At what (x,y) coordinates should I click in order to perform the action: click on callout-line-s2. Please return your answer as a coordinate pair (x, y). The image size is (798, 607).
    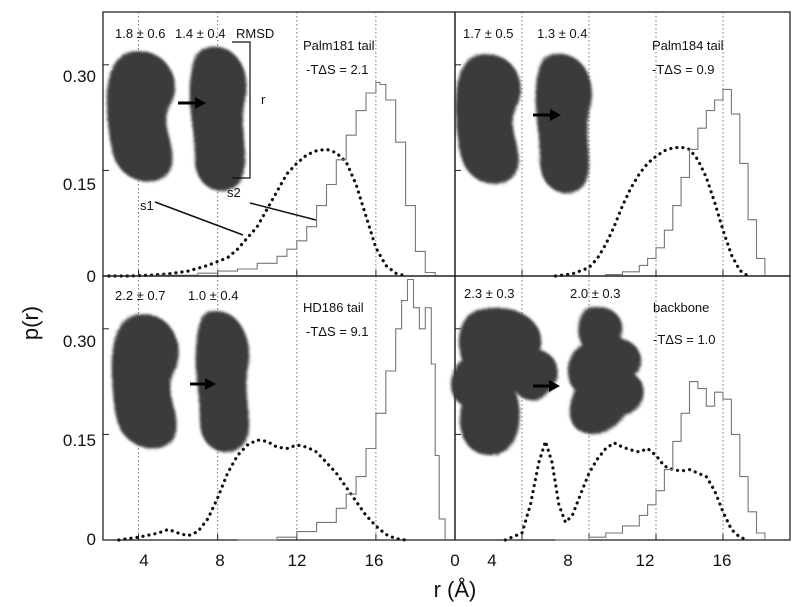
    Looking at the image, I should click on (283, 211).